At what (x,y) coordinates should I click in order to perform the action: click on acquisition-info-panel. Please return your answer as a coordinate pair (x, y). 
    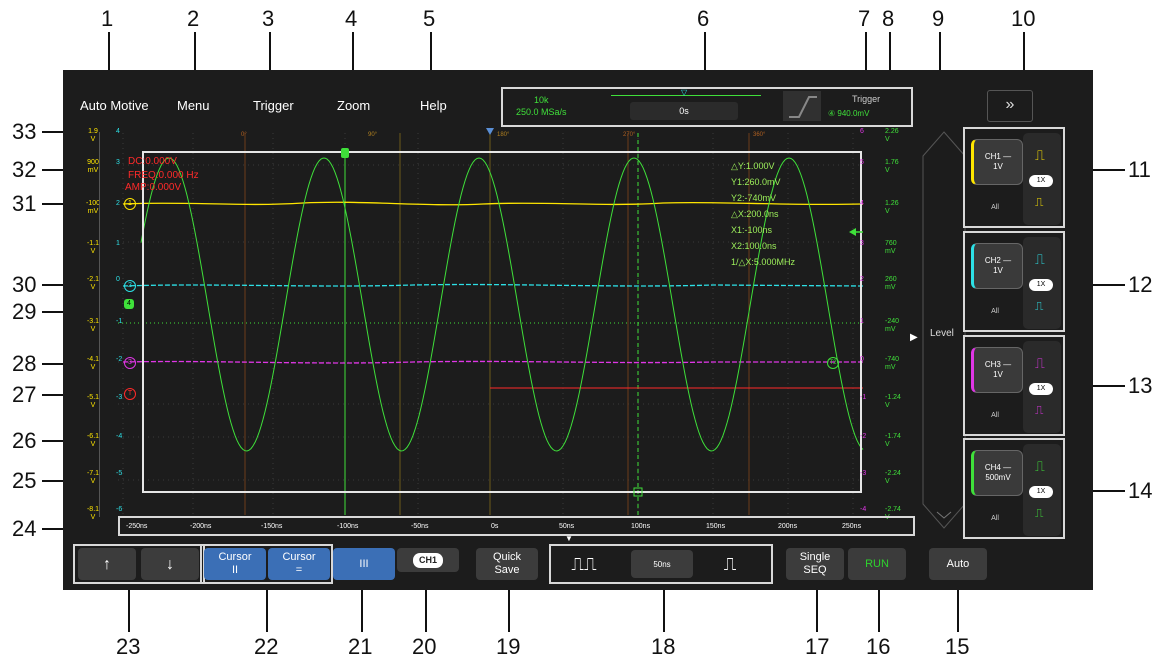
    Looking at the image, I should click on (707, 107).